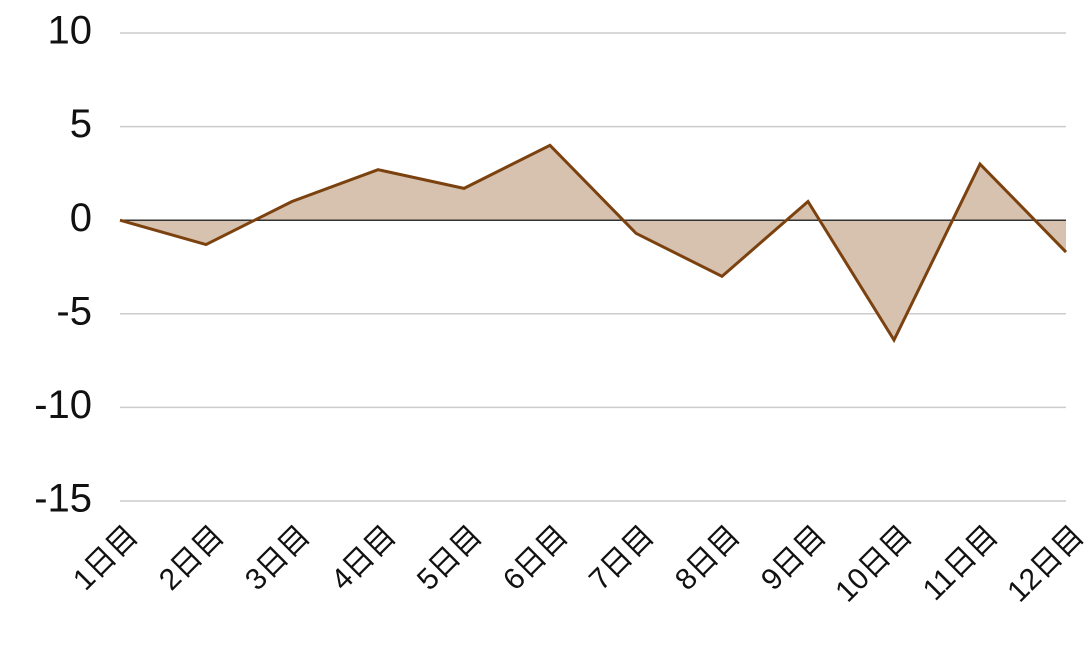 This screenshot has height=647, width=1091. What do you see at coordinates (70, 31) in the screenshot?
I see `y-tick-label: 10` at bounding box center [70, 31].